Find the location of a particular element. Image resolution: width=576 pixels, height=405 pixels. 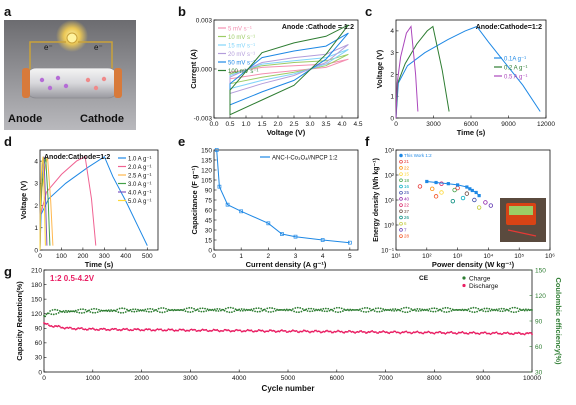

x-tick-label: 8000 is located at coordinates (434, 378).